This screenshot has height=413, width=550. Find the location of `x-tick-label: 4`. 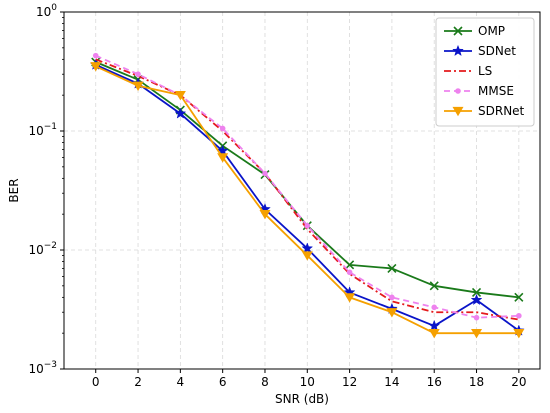

x-tick-label: 4 is located at coordinates (181, 382).